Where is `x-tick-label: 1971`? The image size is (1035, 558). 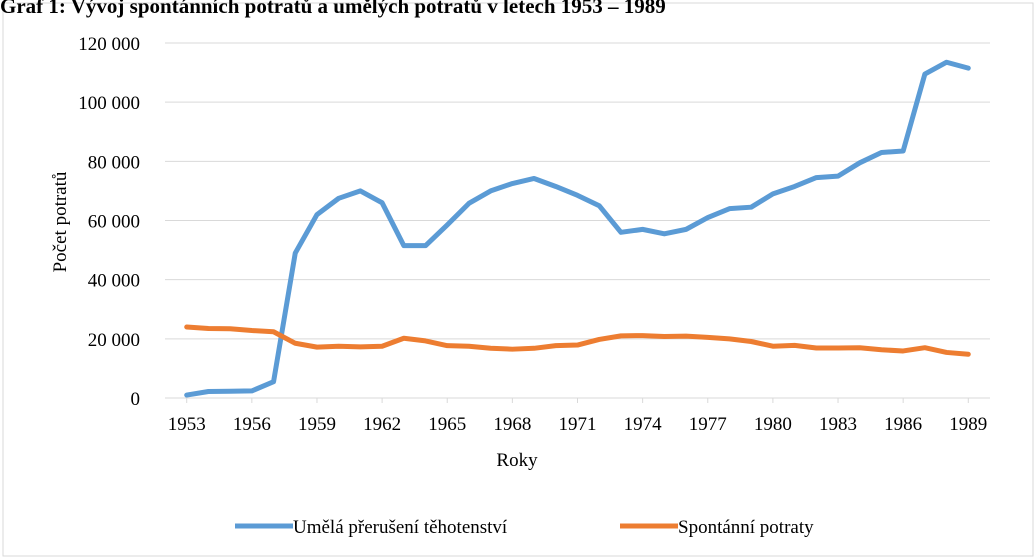
x-tick-label: 1971 is located at coordinates (578, 424).